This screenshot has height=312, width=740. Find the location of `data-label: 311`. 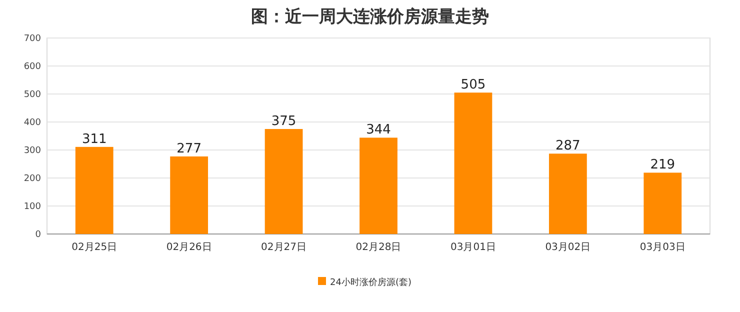

data-label: 311 is located at coordinates (94, 139).